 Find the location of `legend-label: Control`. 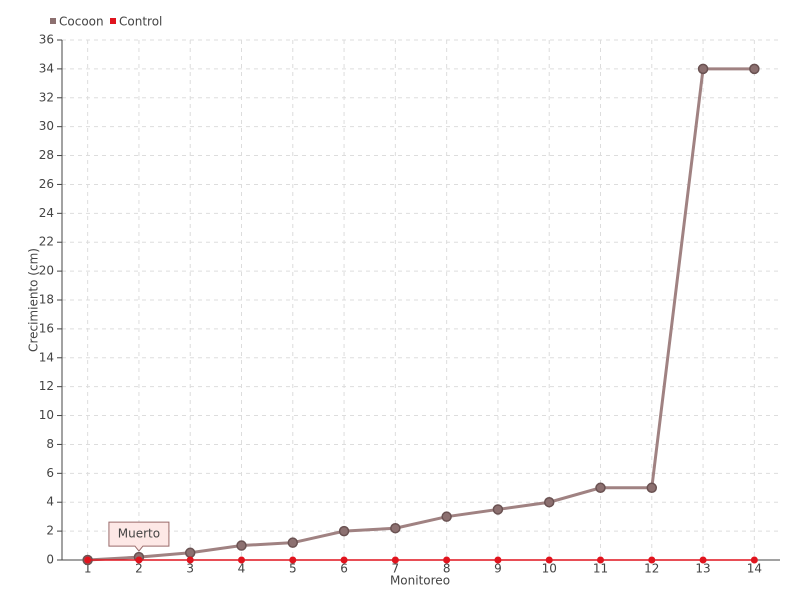

legend-label: Control is located at coordinates (140, 22).